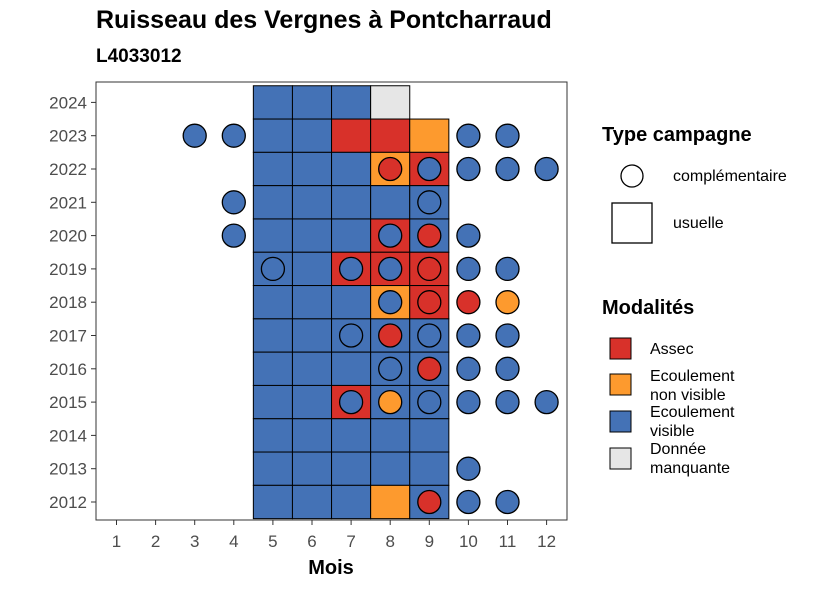 The height and width of the screenshot is (590, 826). What do you see at coordinates (68, 502) in the screenshot?
I see `y-tick-label: 2012` at bounding box center [68, 502].